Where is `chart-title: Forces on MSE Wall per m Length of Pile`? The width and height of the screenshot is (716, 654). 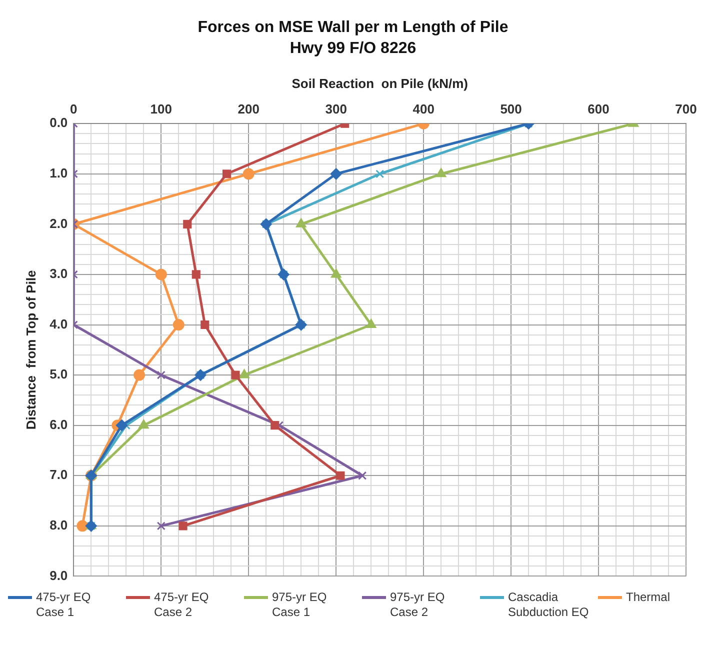 chart-title: Forces on MSE Wall per m Length of Pile is located at coordinates (353, 27).